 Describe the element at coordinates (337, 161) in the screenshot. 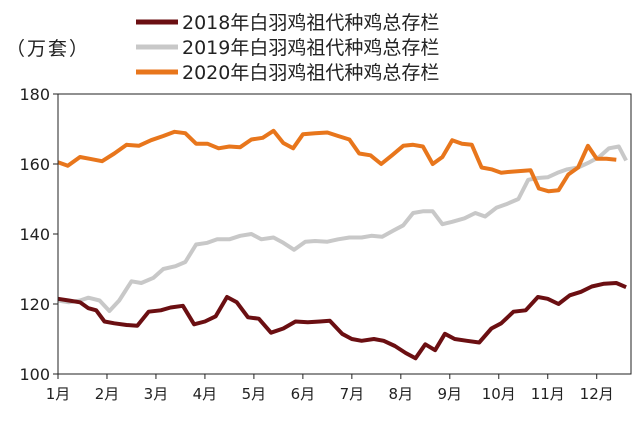

I see `series-line-2020` at that location.